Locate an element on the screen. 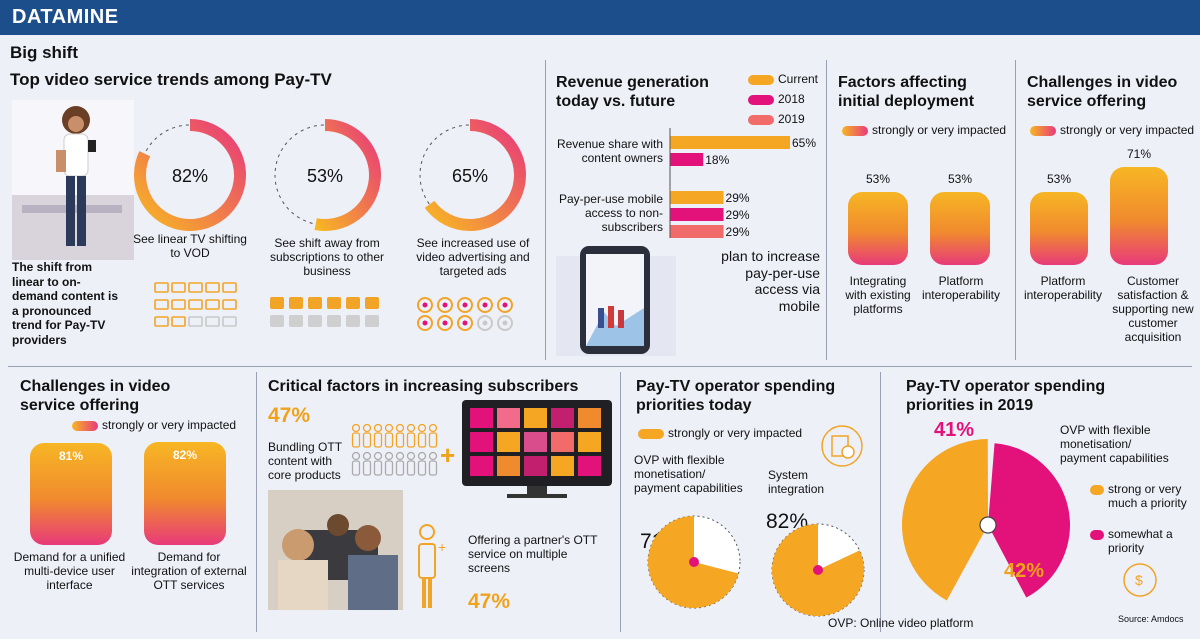 This screenshot has height=639, width=1200. bar-label: 65% is located at coordinates (804, 143).